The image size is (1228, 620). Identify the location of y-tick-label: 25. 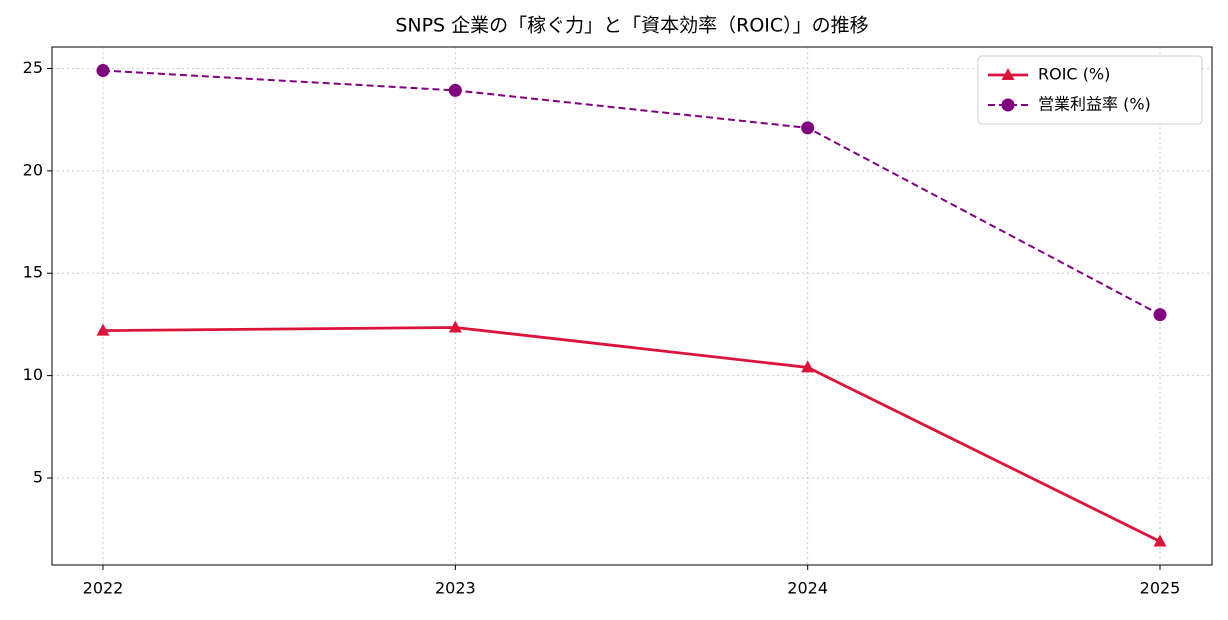
(33, 67).